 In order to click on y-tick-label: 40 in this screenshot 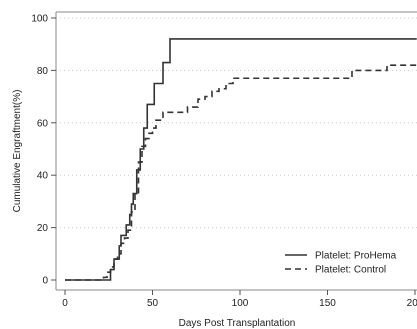, I will do `click(43, 176)`.